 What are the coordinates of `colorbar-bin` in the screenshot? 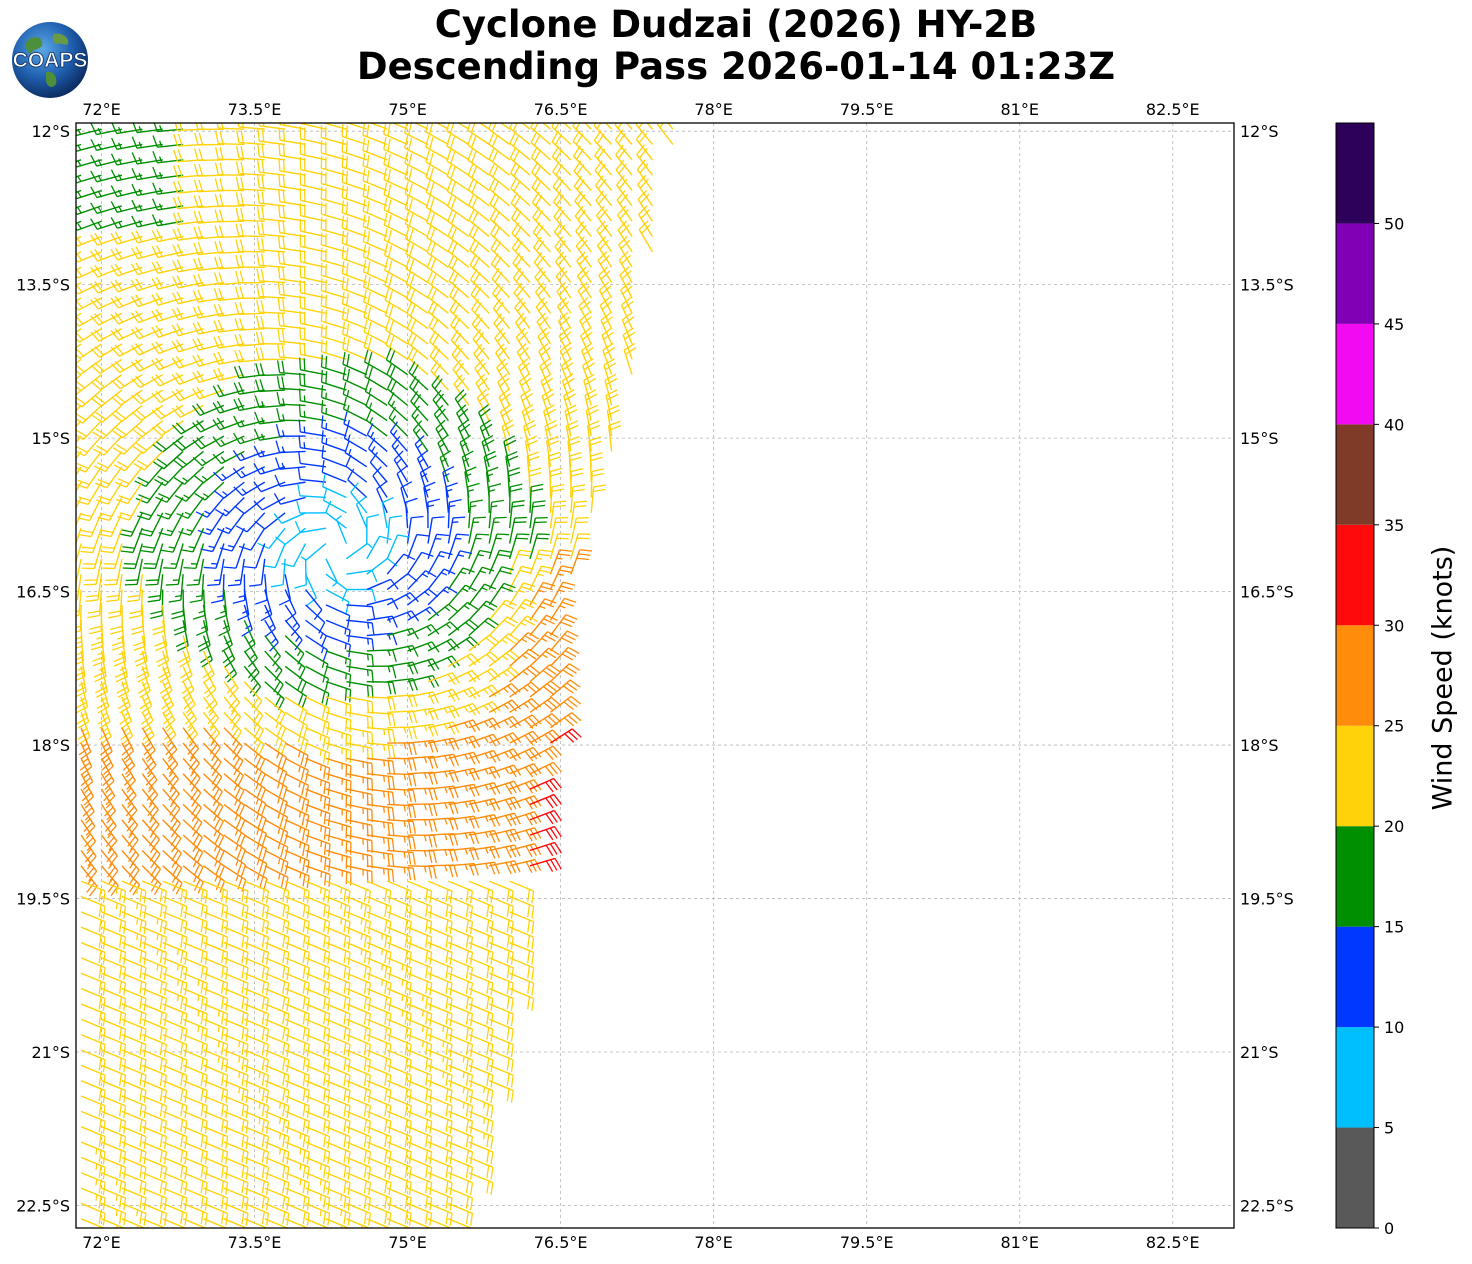 It's located at (1355, 675).